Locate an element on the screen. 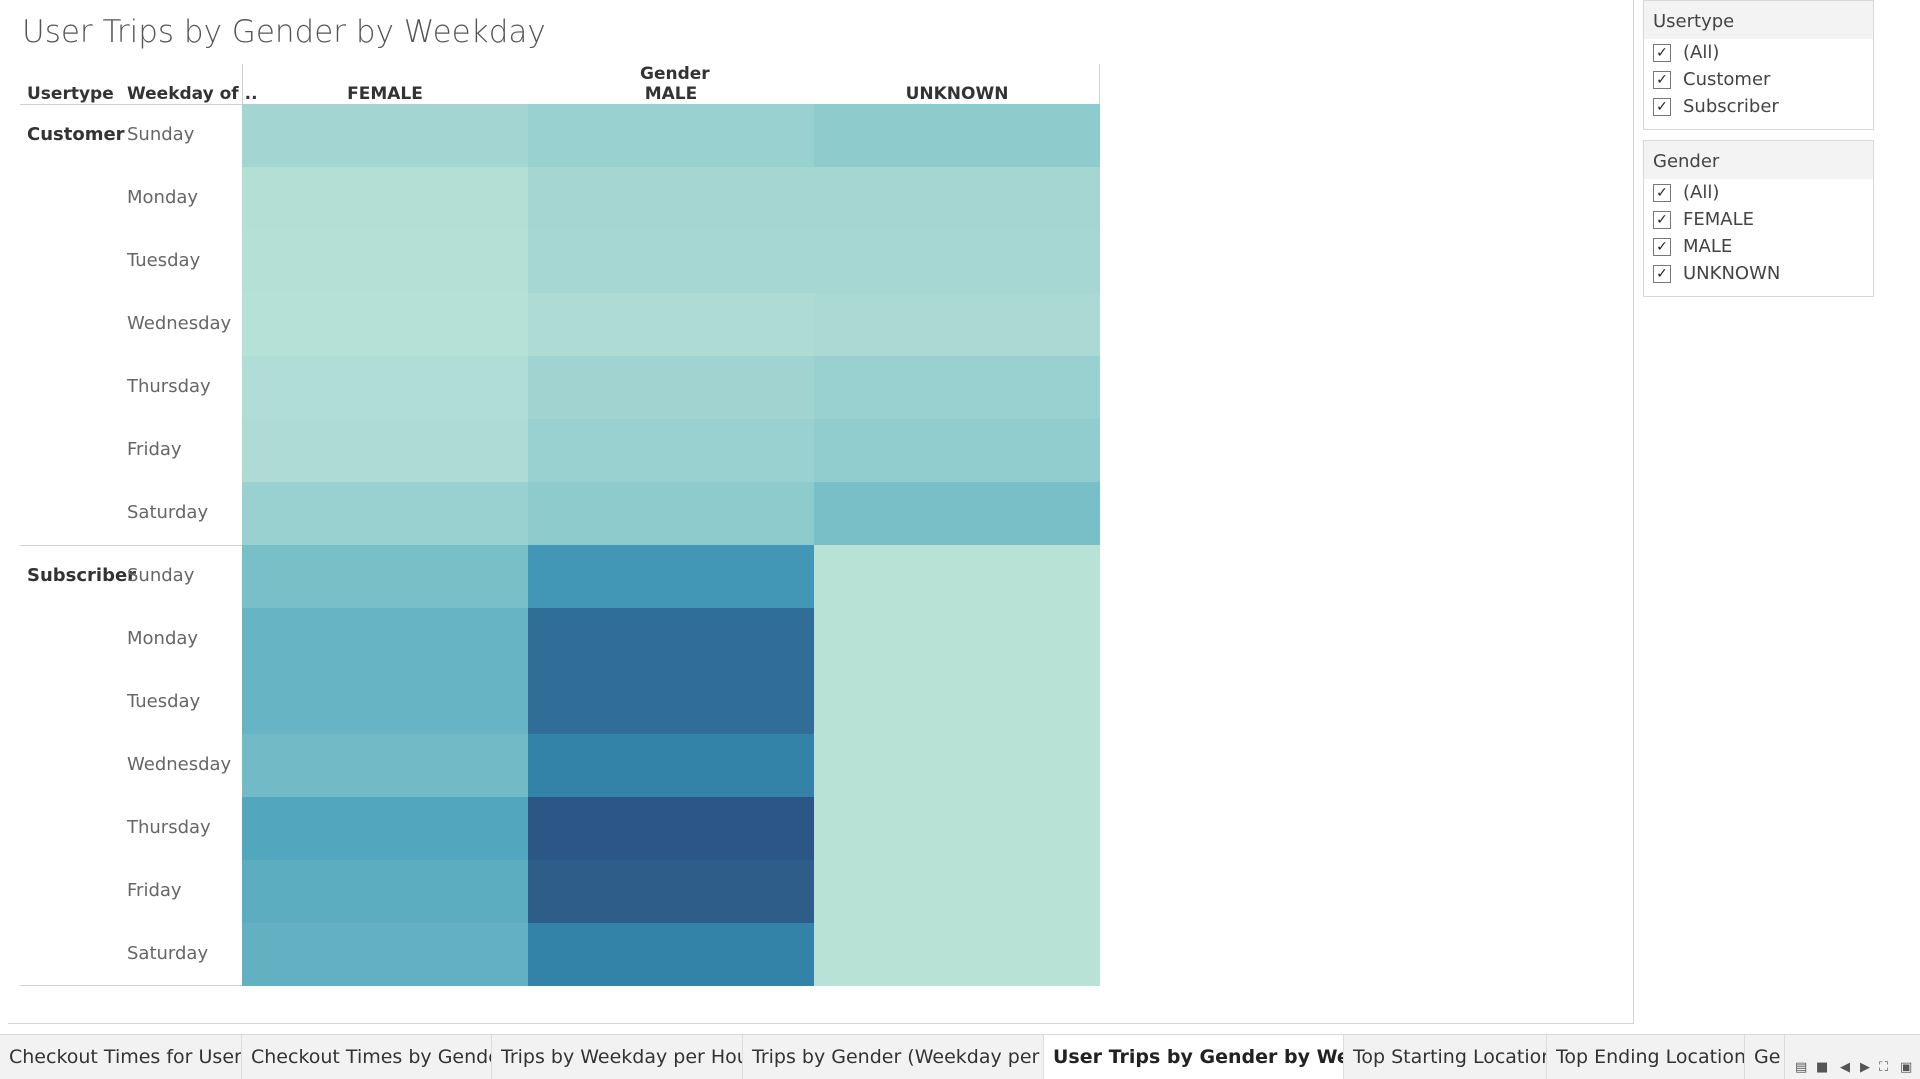  usertype-filter: Usertype ✓ (All) ✓ Customer ✓ Subscriber is located at coordinates (1758, 65).